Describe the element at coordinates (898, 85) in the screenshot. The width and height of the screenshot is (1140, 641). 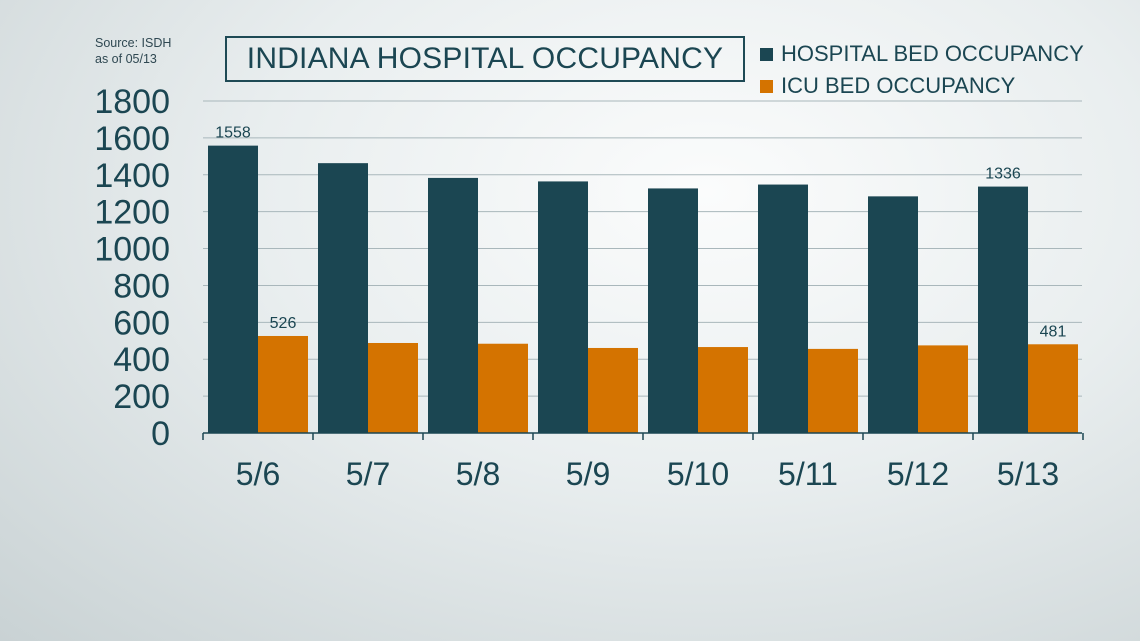
I see `legend-label-icu: ICU BED OCCUPANCY` at that location.